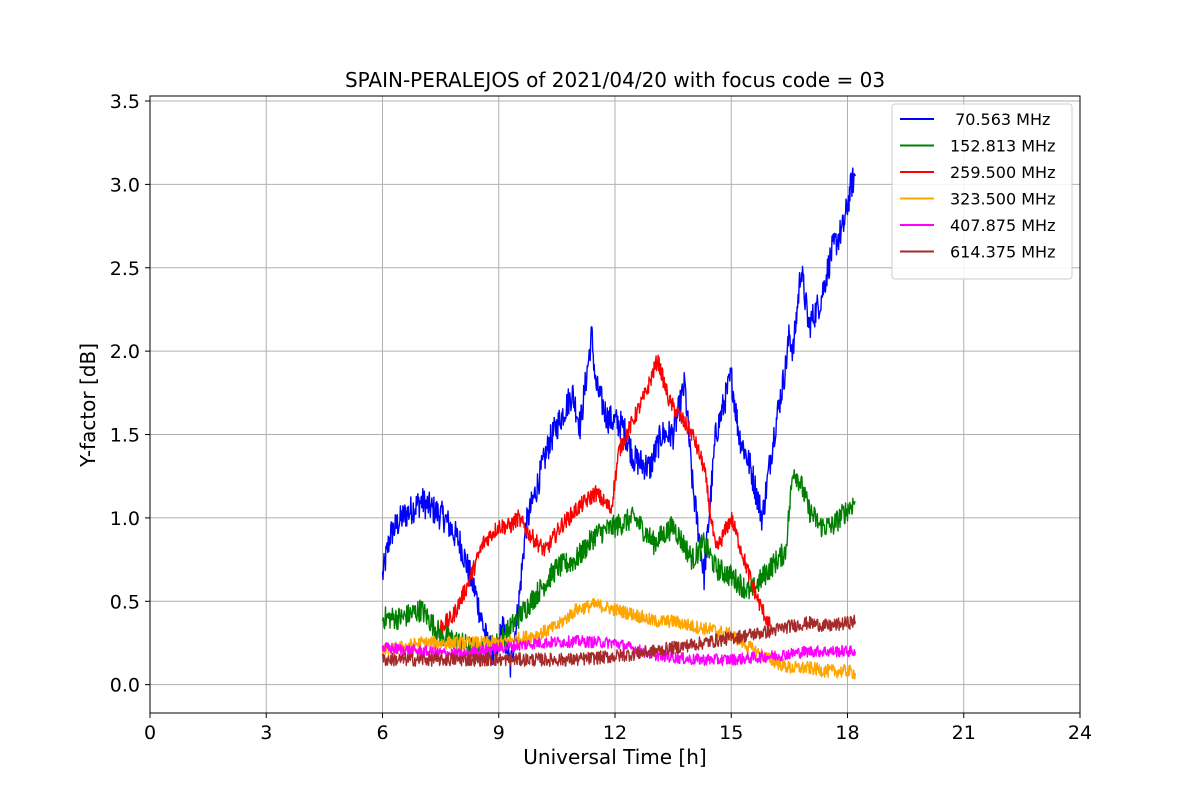 This screenshot has height=804, width=1200. I want to click on y-tick-label: 1.5, so click(125, 436).